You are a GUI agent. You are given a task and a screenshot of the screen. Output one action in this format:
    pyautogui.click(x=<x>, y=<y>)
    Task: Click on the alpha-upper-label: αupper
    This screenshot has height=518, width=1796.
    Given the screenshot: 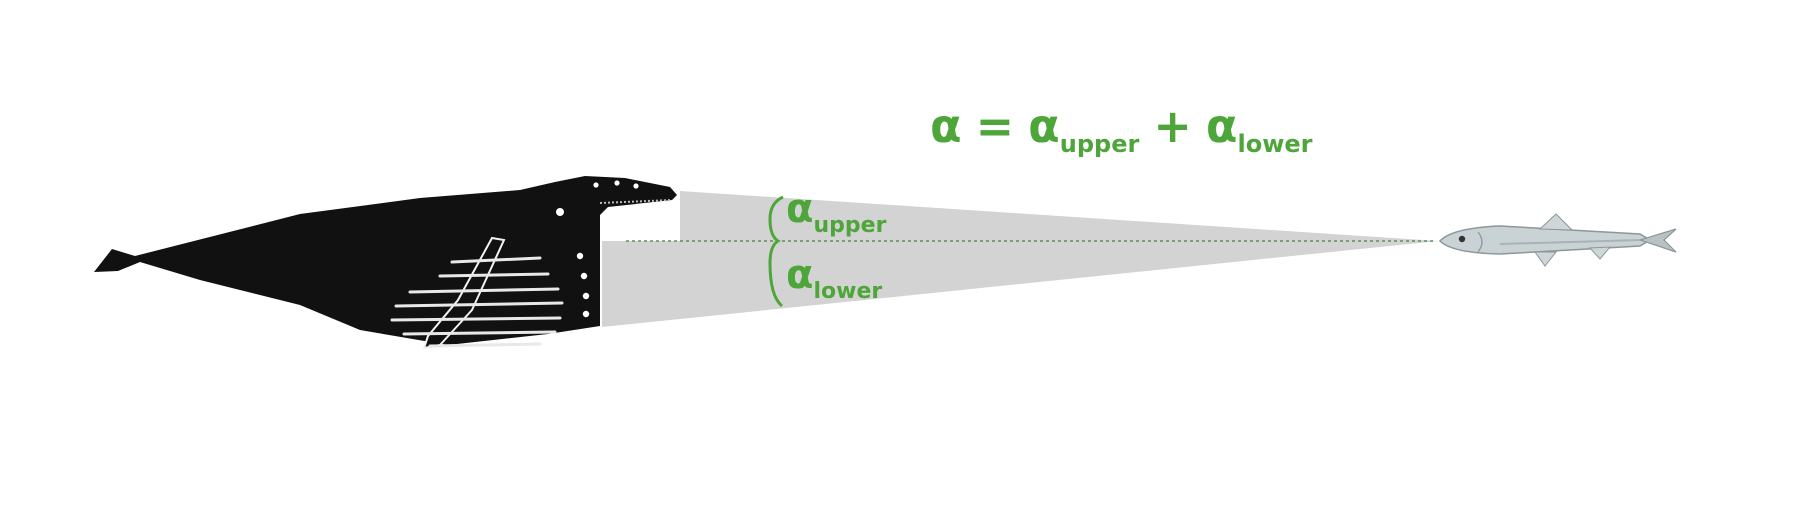 What is the action you would take?
    pyautogui.click(x=836, y=217)
    